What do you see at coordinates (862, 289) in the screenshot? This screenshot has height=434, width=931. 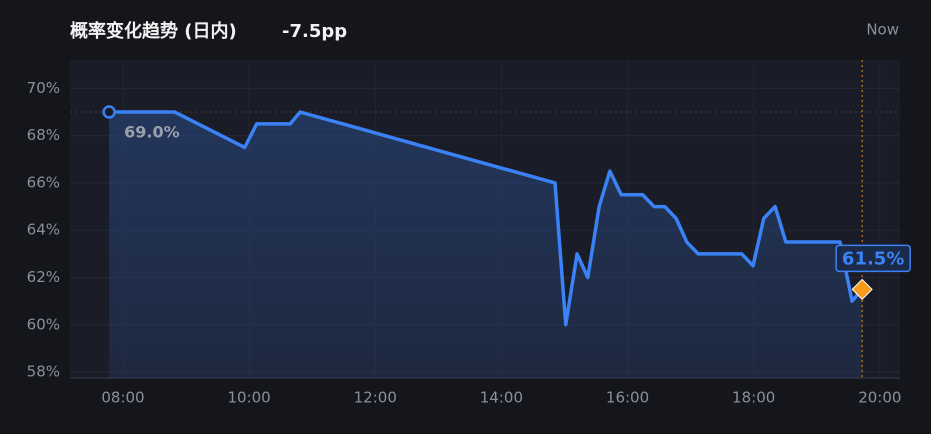 I see `end-point` at bounding box center [862, 289].